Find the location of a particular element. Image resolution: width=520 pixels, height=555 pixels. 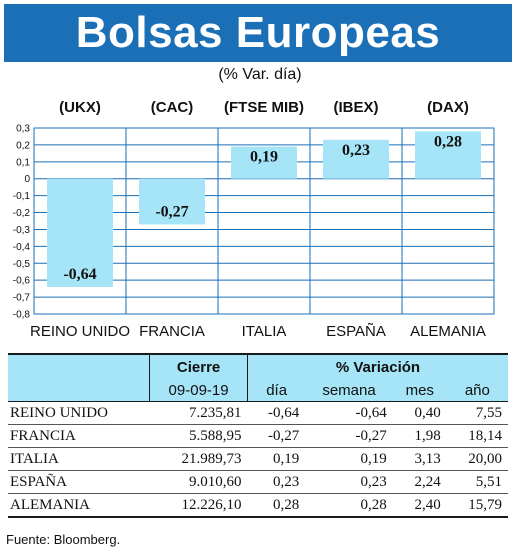

y-tick-label: -0,4 is located at coordinates (22, 247).